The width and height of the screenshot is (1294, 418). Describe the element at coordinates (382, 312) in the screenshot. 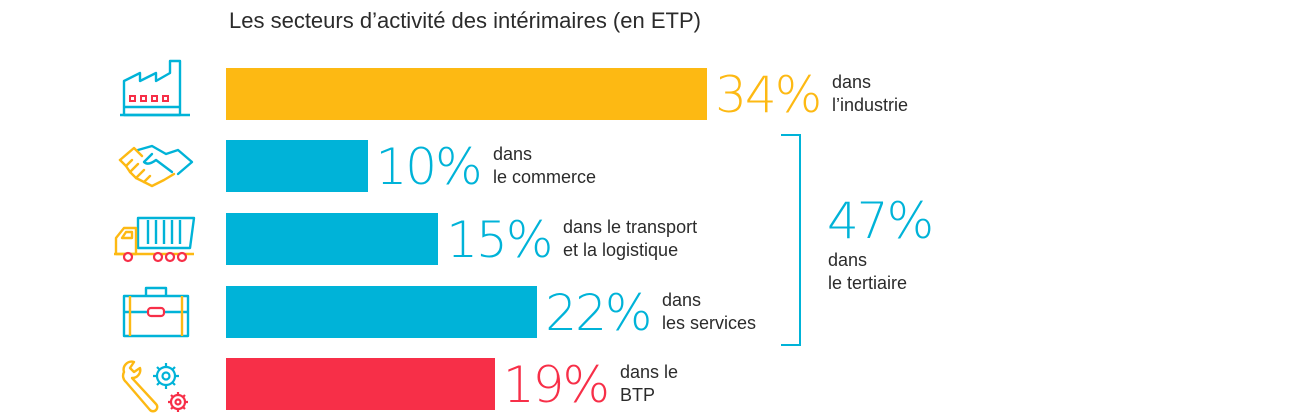

I see `bar-services` at that location.